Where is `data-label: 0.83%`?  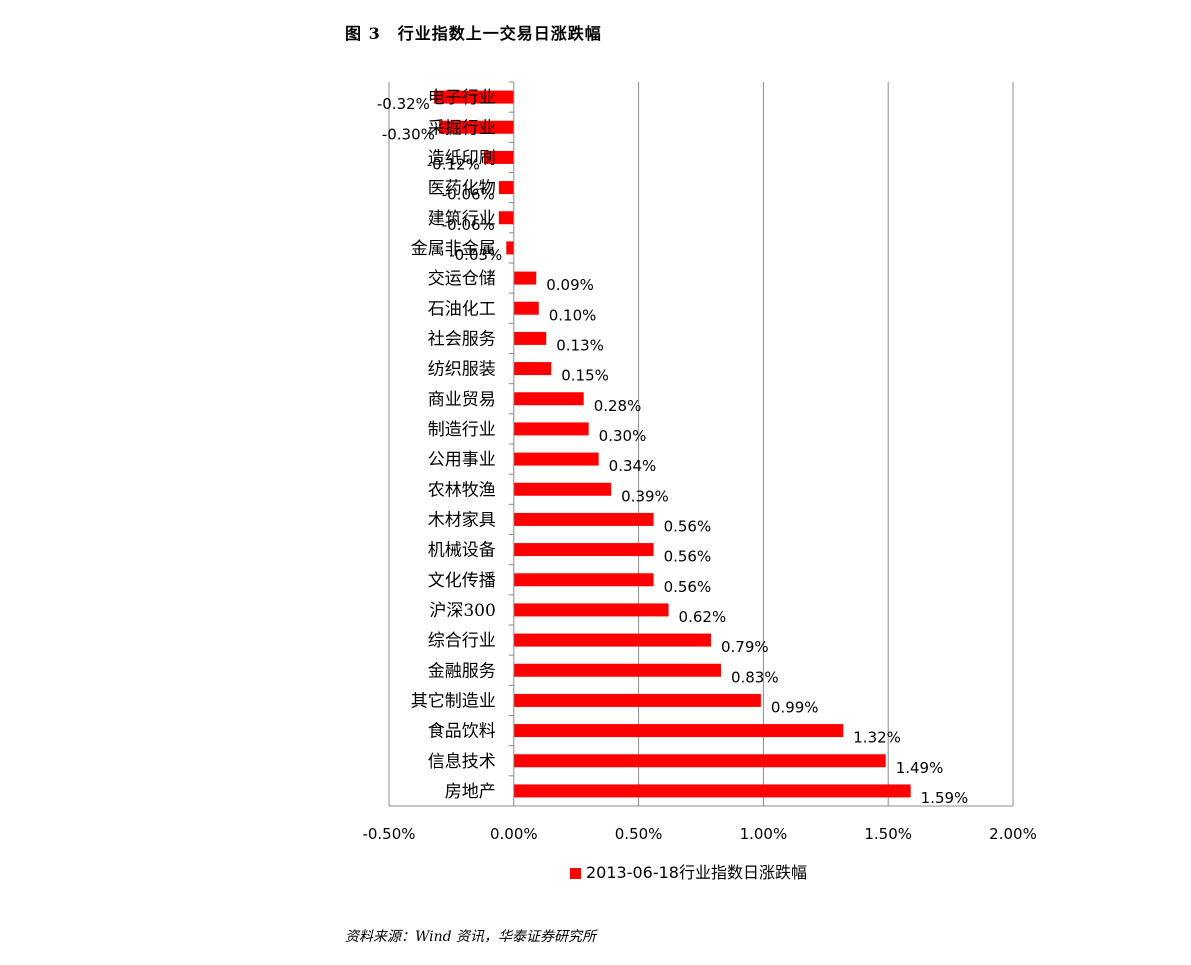 data-label: 0.83% is located at coordinates (755, 677).